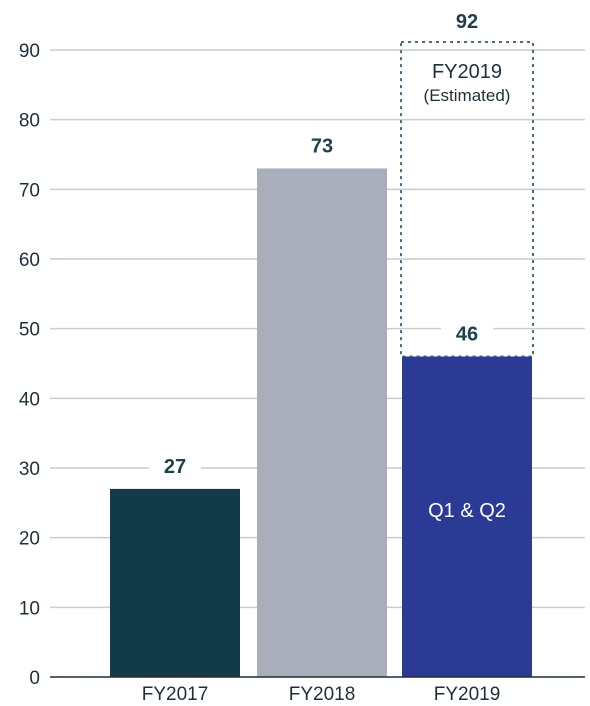 The height and width of the screenshot is (706, 590). I want to click on bar-fy2019, so click(467, 516).